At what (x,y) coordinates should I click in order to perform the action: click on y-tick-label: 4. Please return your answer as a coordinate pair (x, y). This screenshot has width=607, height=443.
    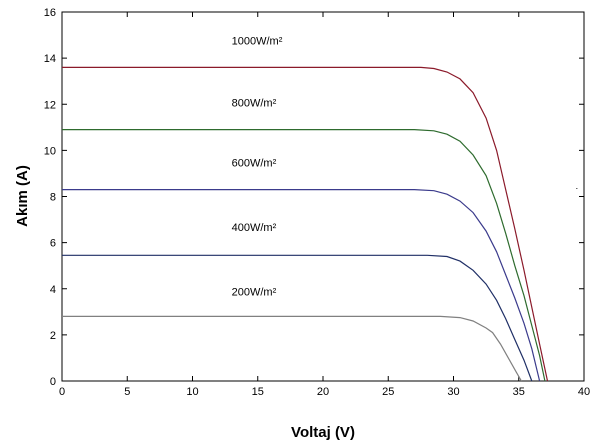
    Looking at the image, I should click on (53, 290).